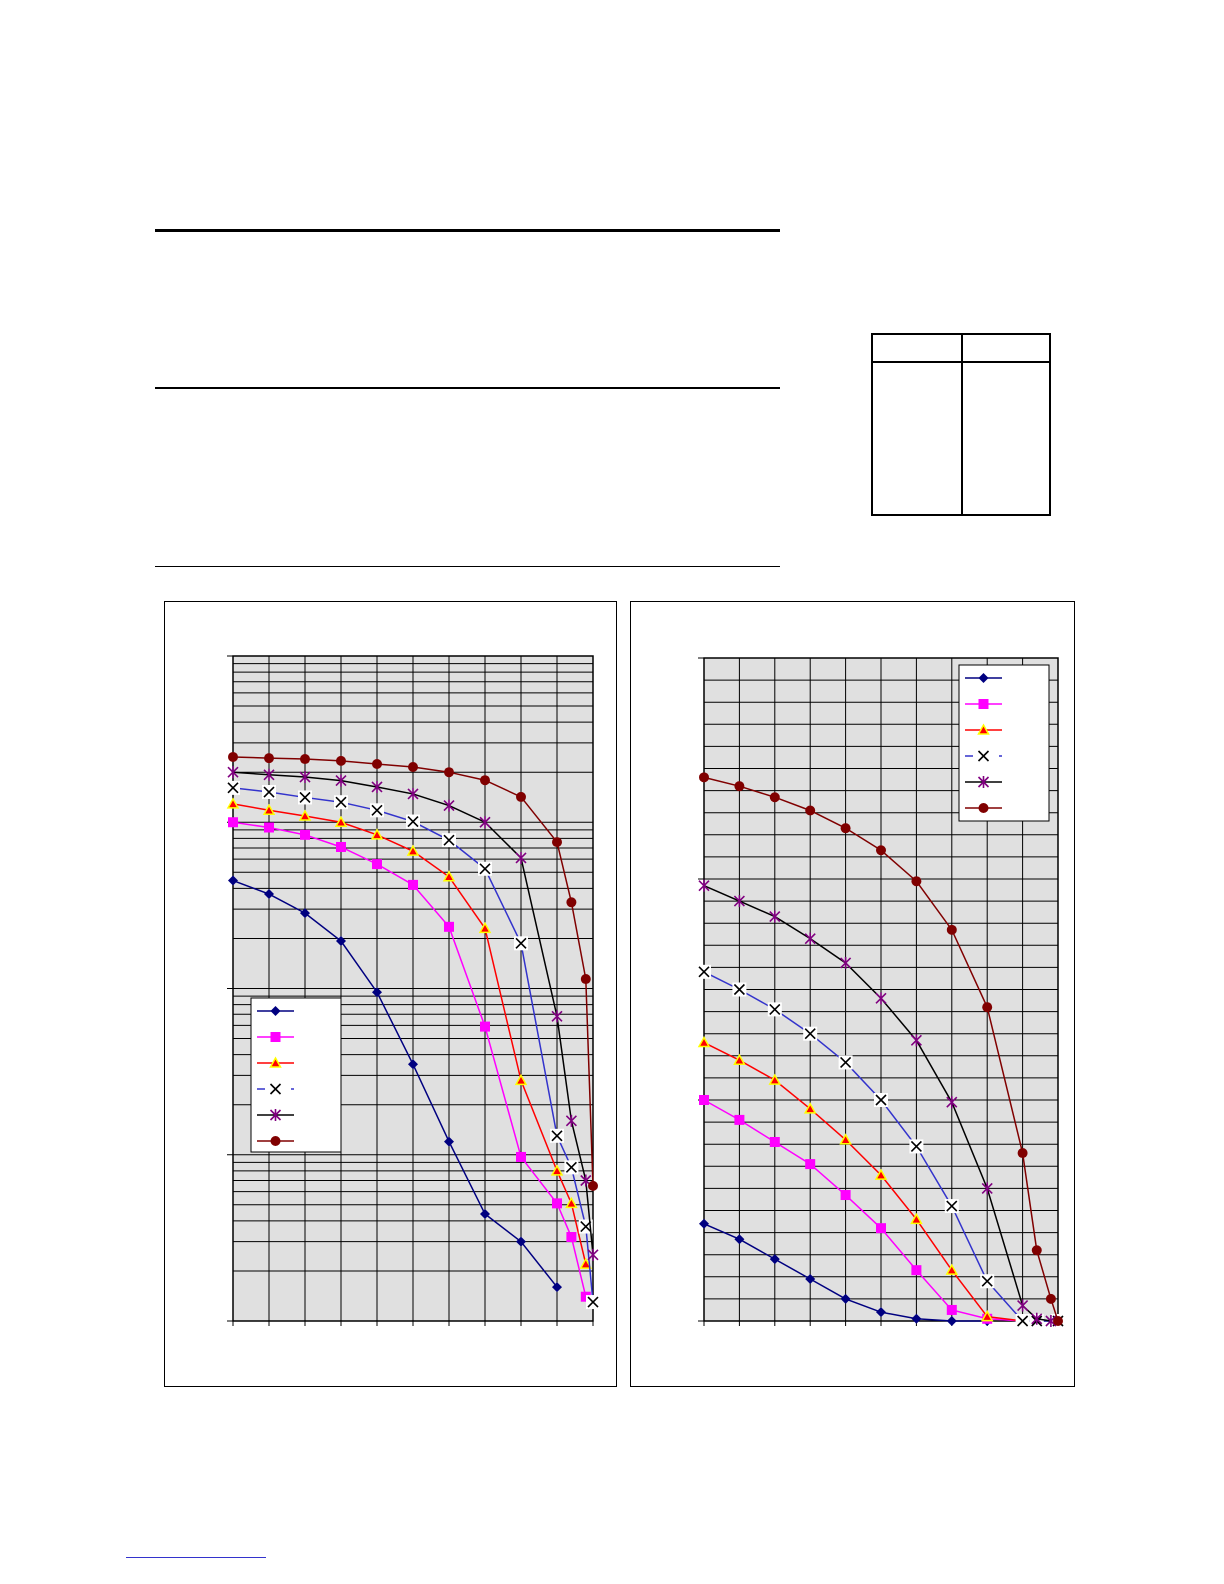 The width and height of the screenshot is (1224, 1584). Describe the element at coordinates (275, 1037) in the screenshot. I see `legend-marker-square` at that location.